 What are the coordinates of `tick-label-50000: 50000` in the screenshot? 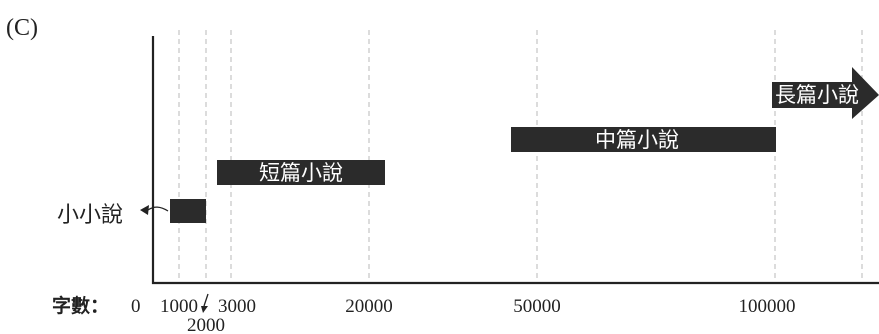 It's located at (537, 306).